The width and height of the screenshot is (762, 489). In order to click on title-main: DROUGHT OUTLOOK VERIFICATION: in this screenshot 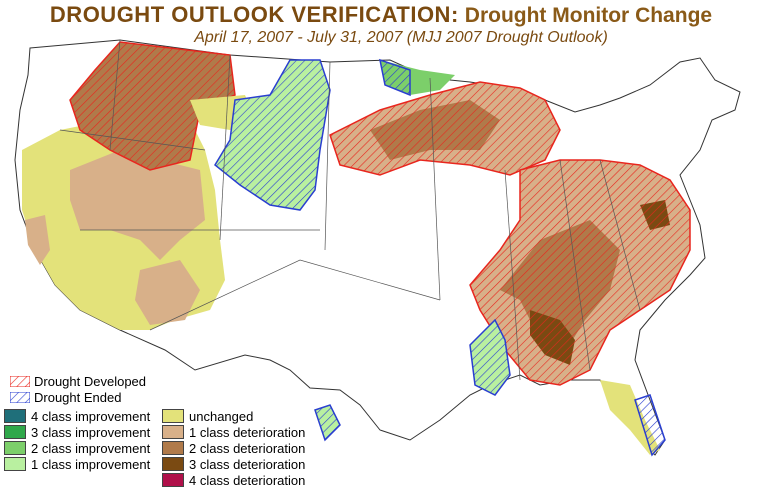, I will do `click(254, 14)`.